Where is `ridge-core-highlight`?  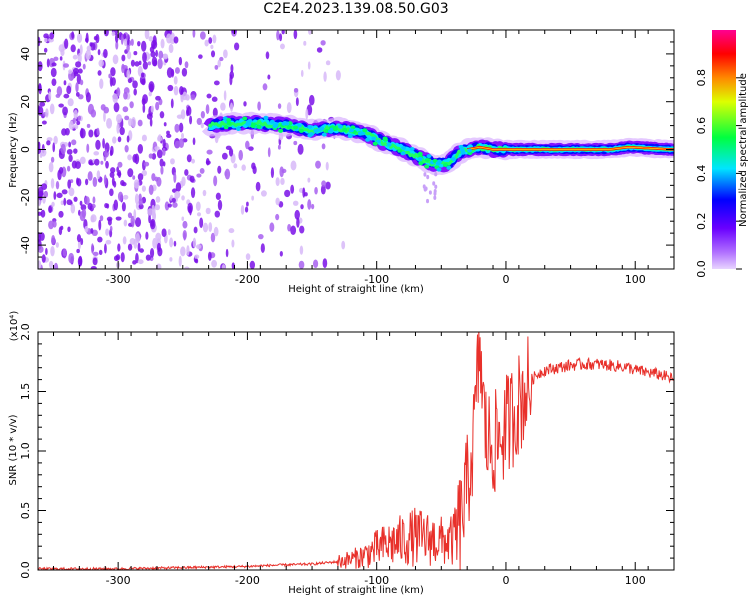
ridge-core-highlight is located at coordinates (570, 148).